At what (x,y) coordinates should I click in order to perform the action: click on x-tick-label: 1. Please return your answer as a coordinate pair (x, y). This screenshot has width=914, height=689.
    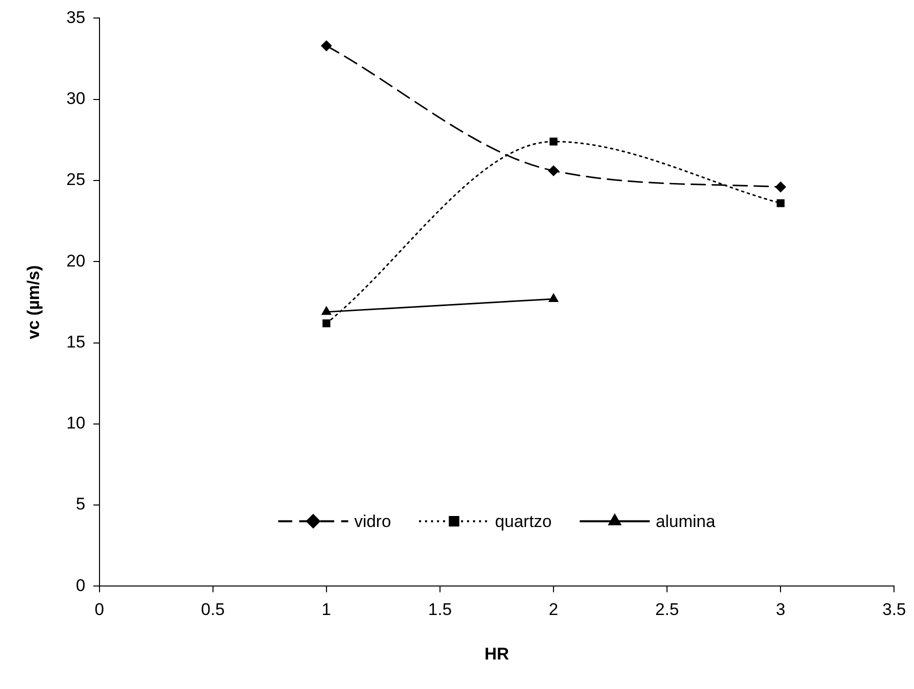
    Looking at the image, I should click on (327, 610).